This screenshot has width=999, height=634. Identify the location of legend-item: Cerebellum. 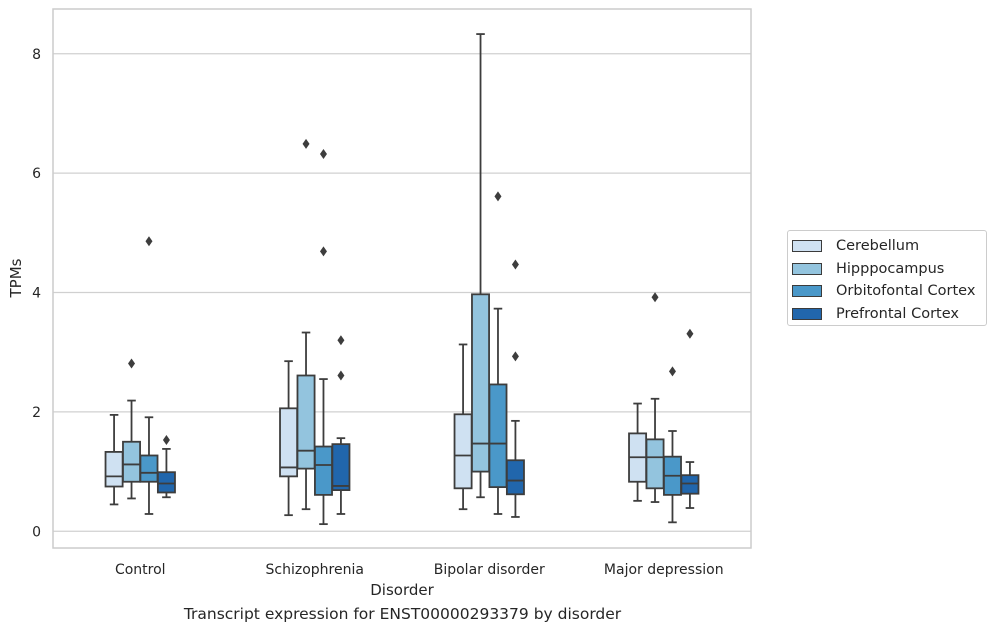
(889, 246).